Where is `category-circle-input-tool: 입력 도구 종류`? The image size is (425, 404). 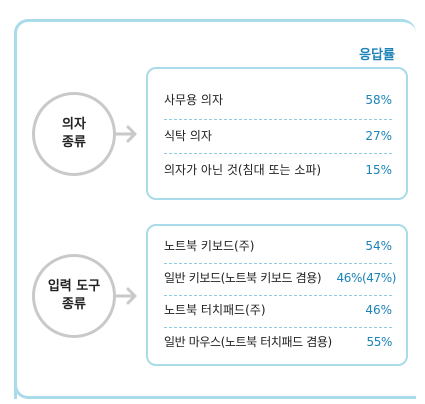 category-circle-input-tool: 입력 도구 종류 is located at coordinates (74, 296).